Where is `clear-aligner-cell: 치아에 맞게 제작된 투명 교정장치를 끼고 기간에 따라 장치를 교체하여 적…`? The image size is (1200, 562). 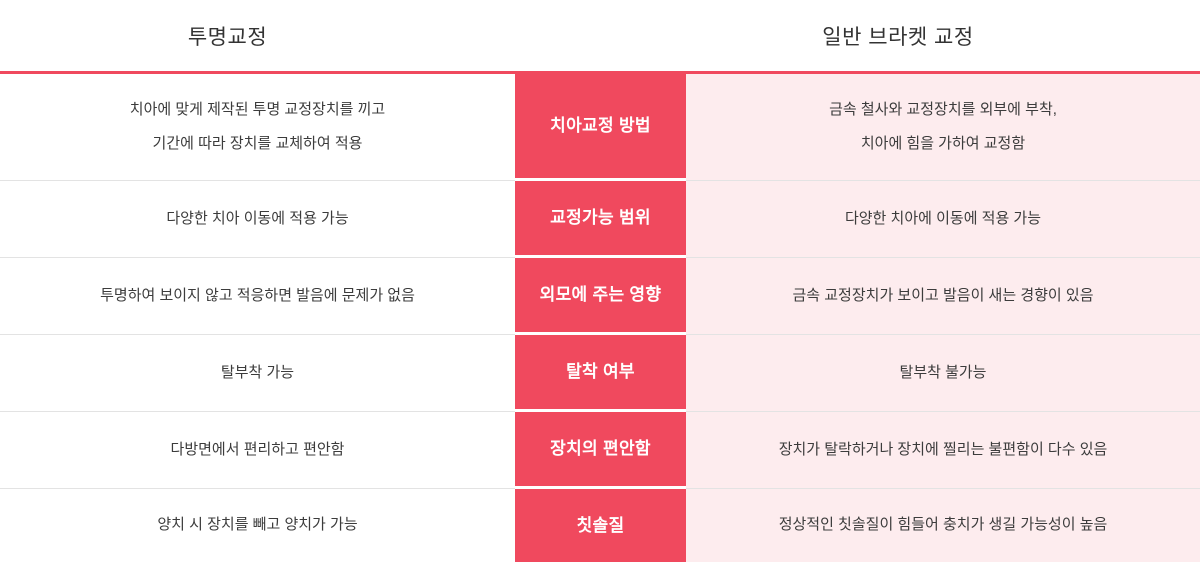 clear-aligner-cell: 치아에 맞게 제작된 투명 교정장치를 끼고 기간에 따라 장치를 교체하여 적… is located at coordinates (257, 127).